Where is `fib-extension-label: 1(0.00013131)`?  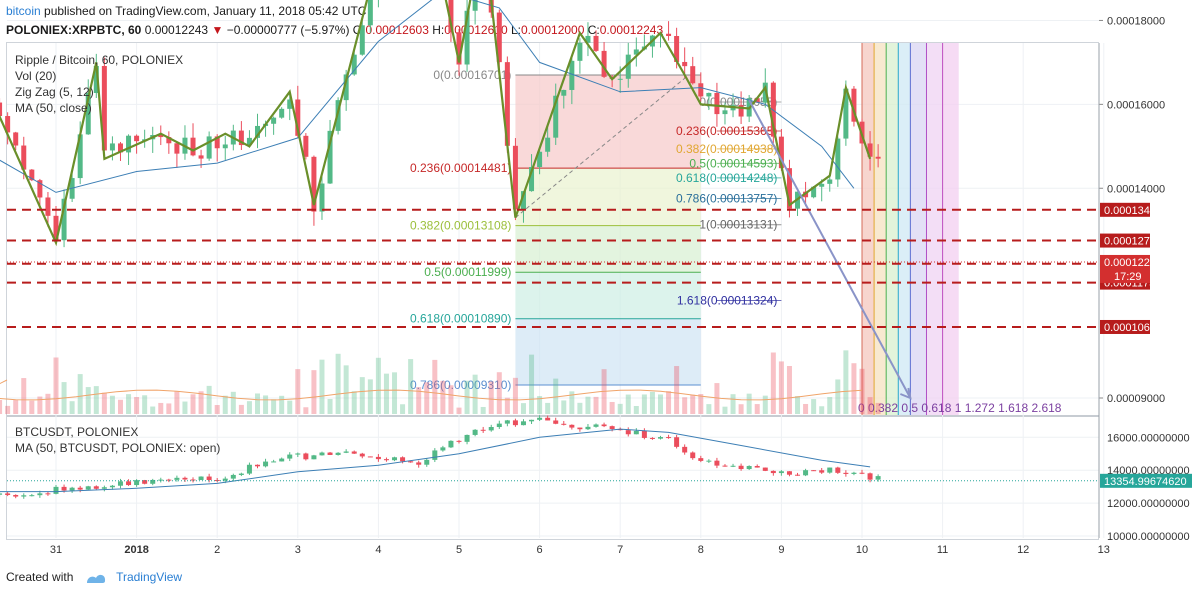
fib-extension-label: 1(0.00013131) is located at coordinates (738, 225).